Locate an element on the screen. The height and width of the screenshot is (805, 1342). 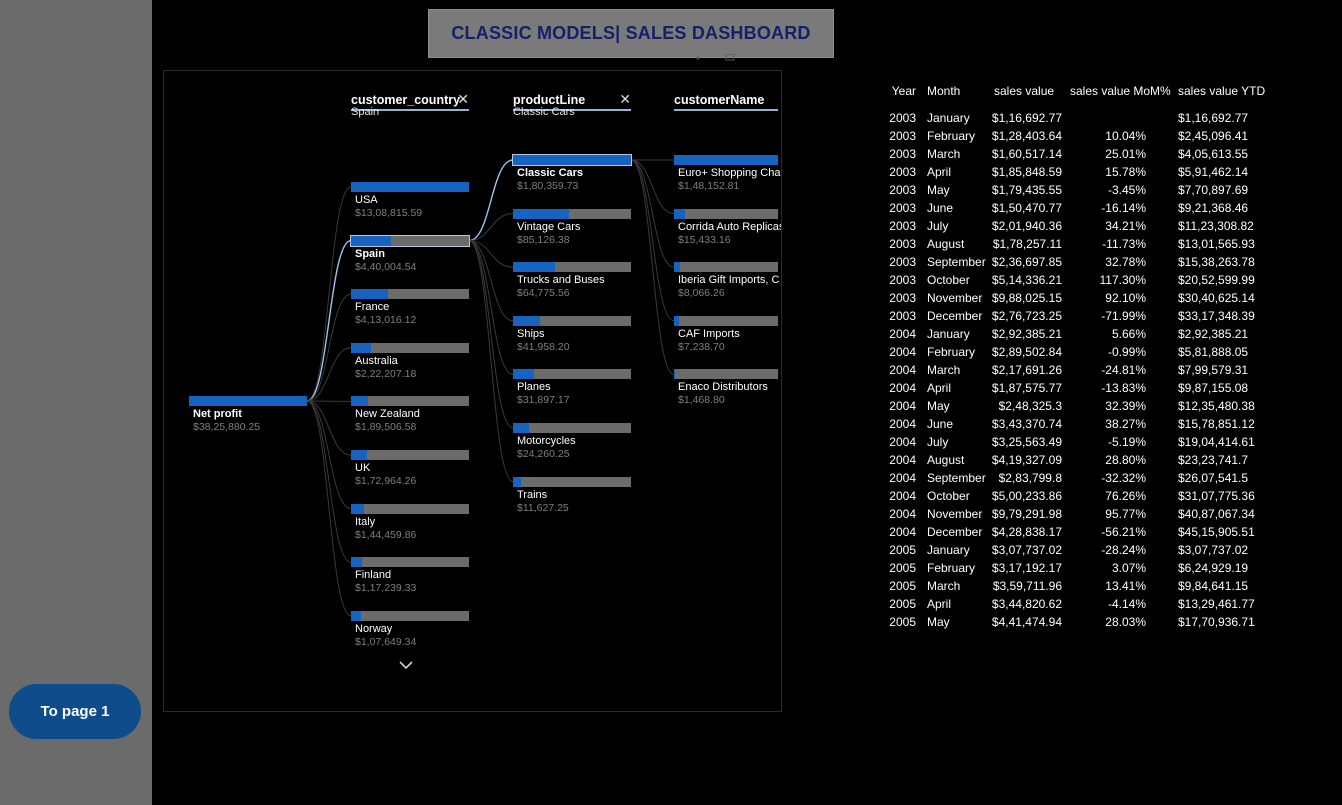
cell-sales-ytd: $15,38,263.78 is located at coordinates (1216, 262).